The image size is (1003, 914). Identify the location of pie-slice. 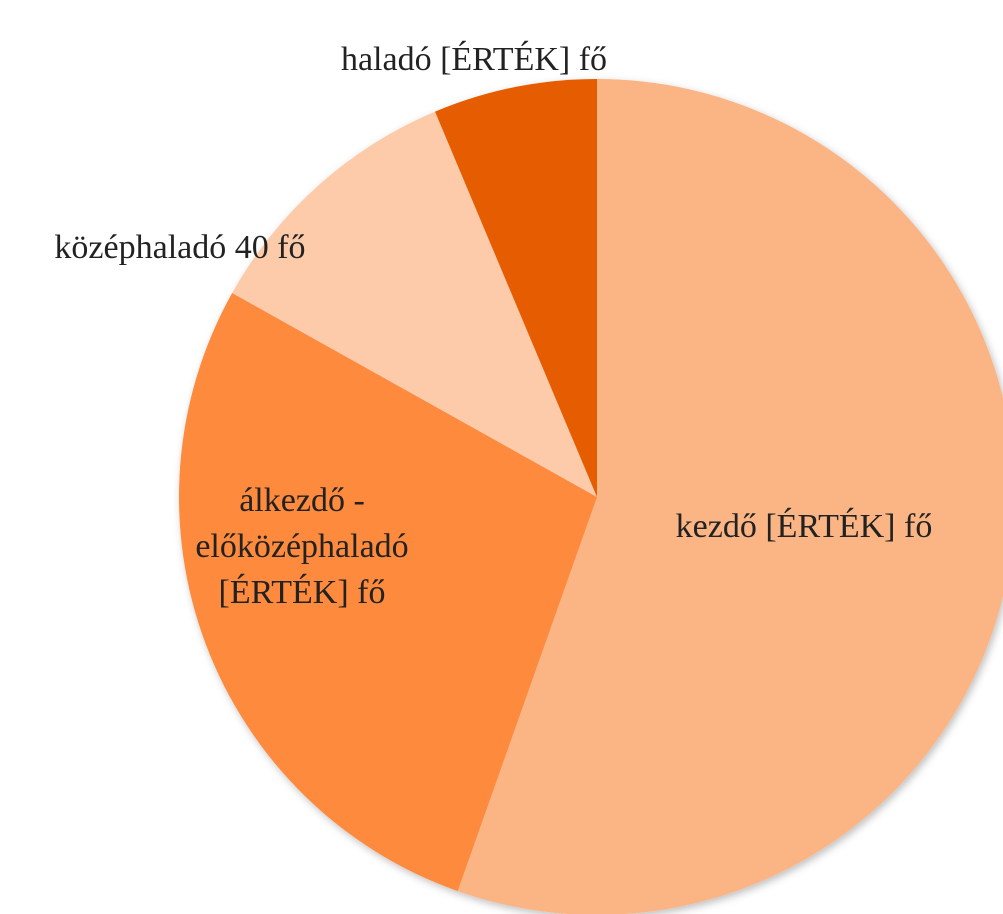
(516, 288).